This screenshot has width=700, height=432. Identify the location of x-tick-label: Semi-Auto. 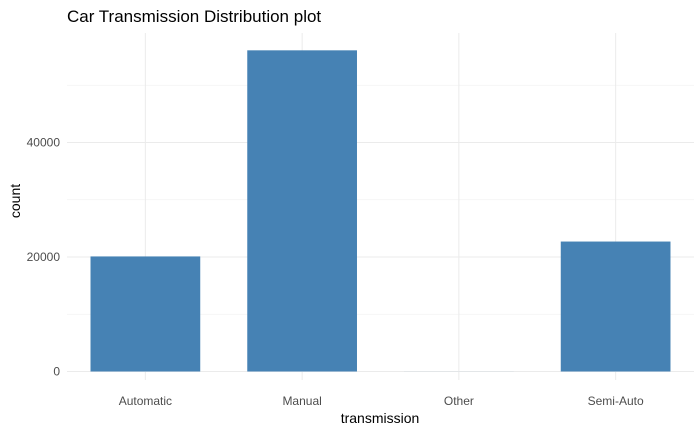
(616, 401).